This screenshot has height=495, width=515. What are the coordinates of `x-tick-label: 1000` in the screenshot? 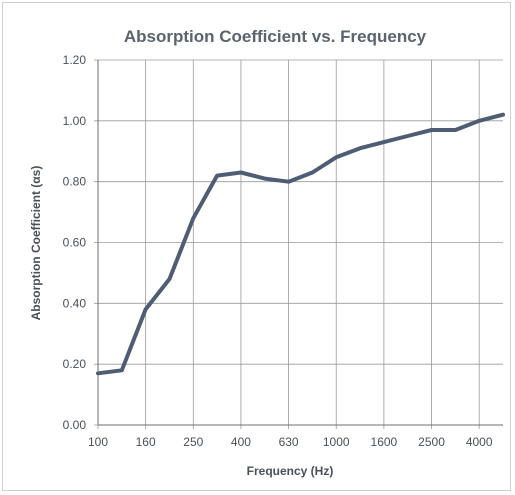 It's located at (336, 442).